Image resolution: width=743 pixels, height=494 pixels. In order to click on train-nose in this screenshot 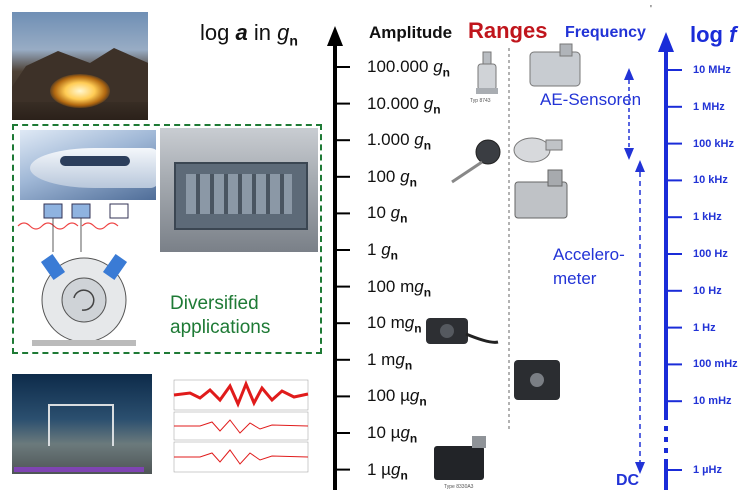, I will do `click(93, 168)`.